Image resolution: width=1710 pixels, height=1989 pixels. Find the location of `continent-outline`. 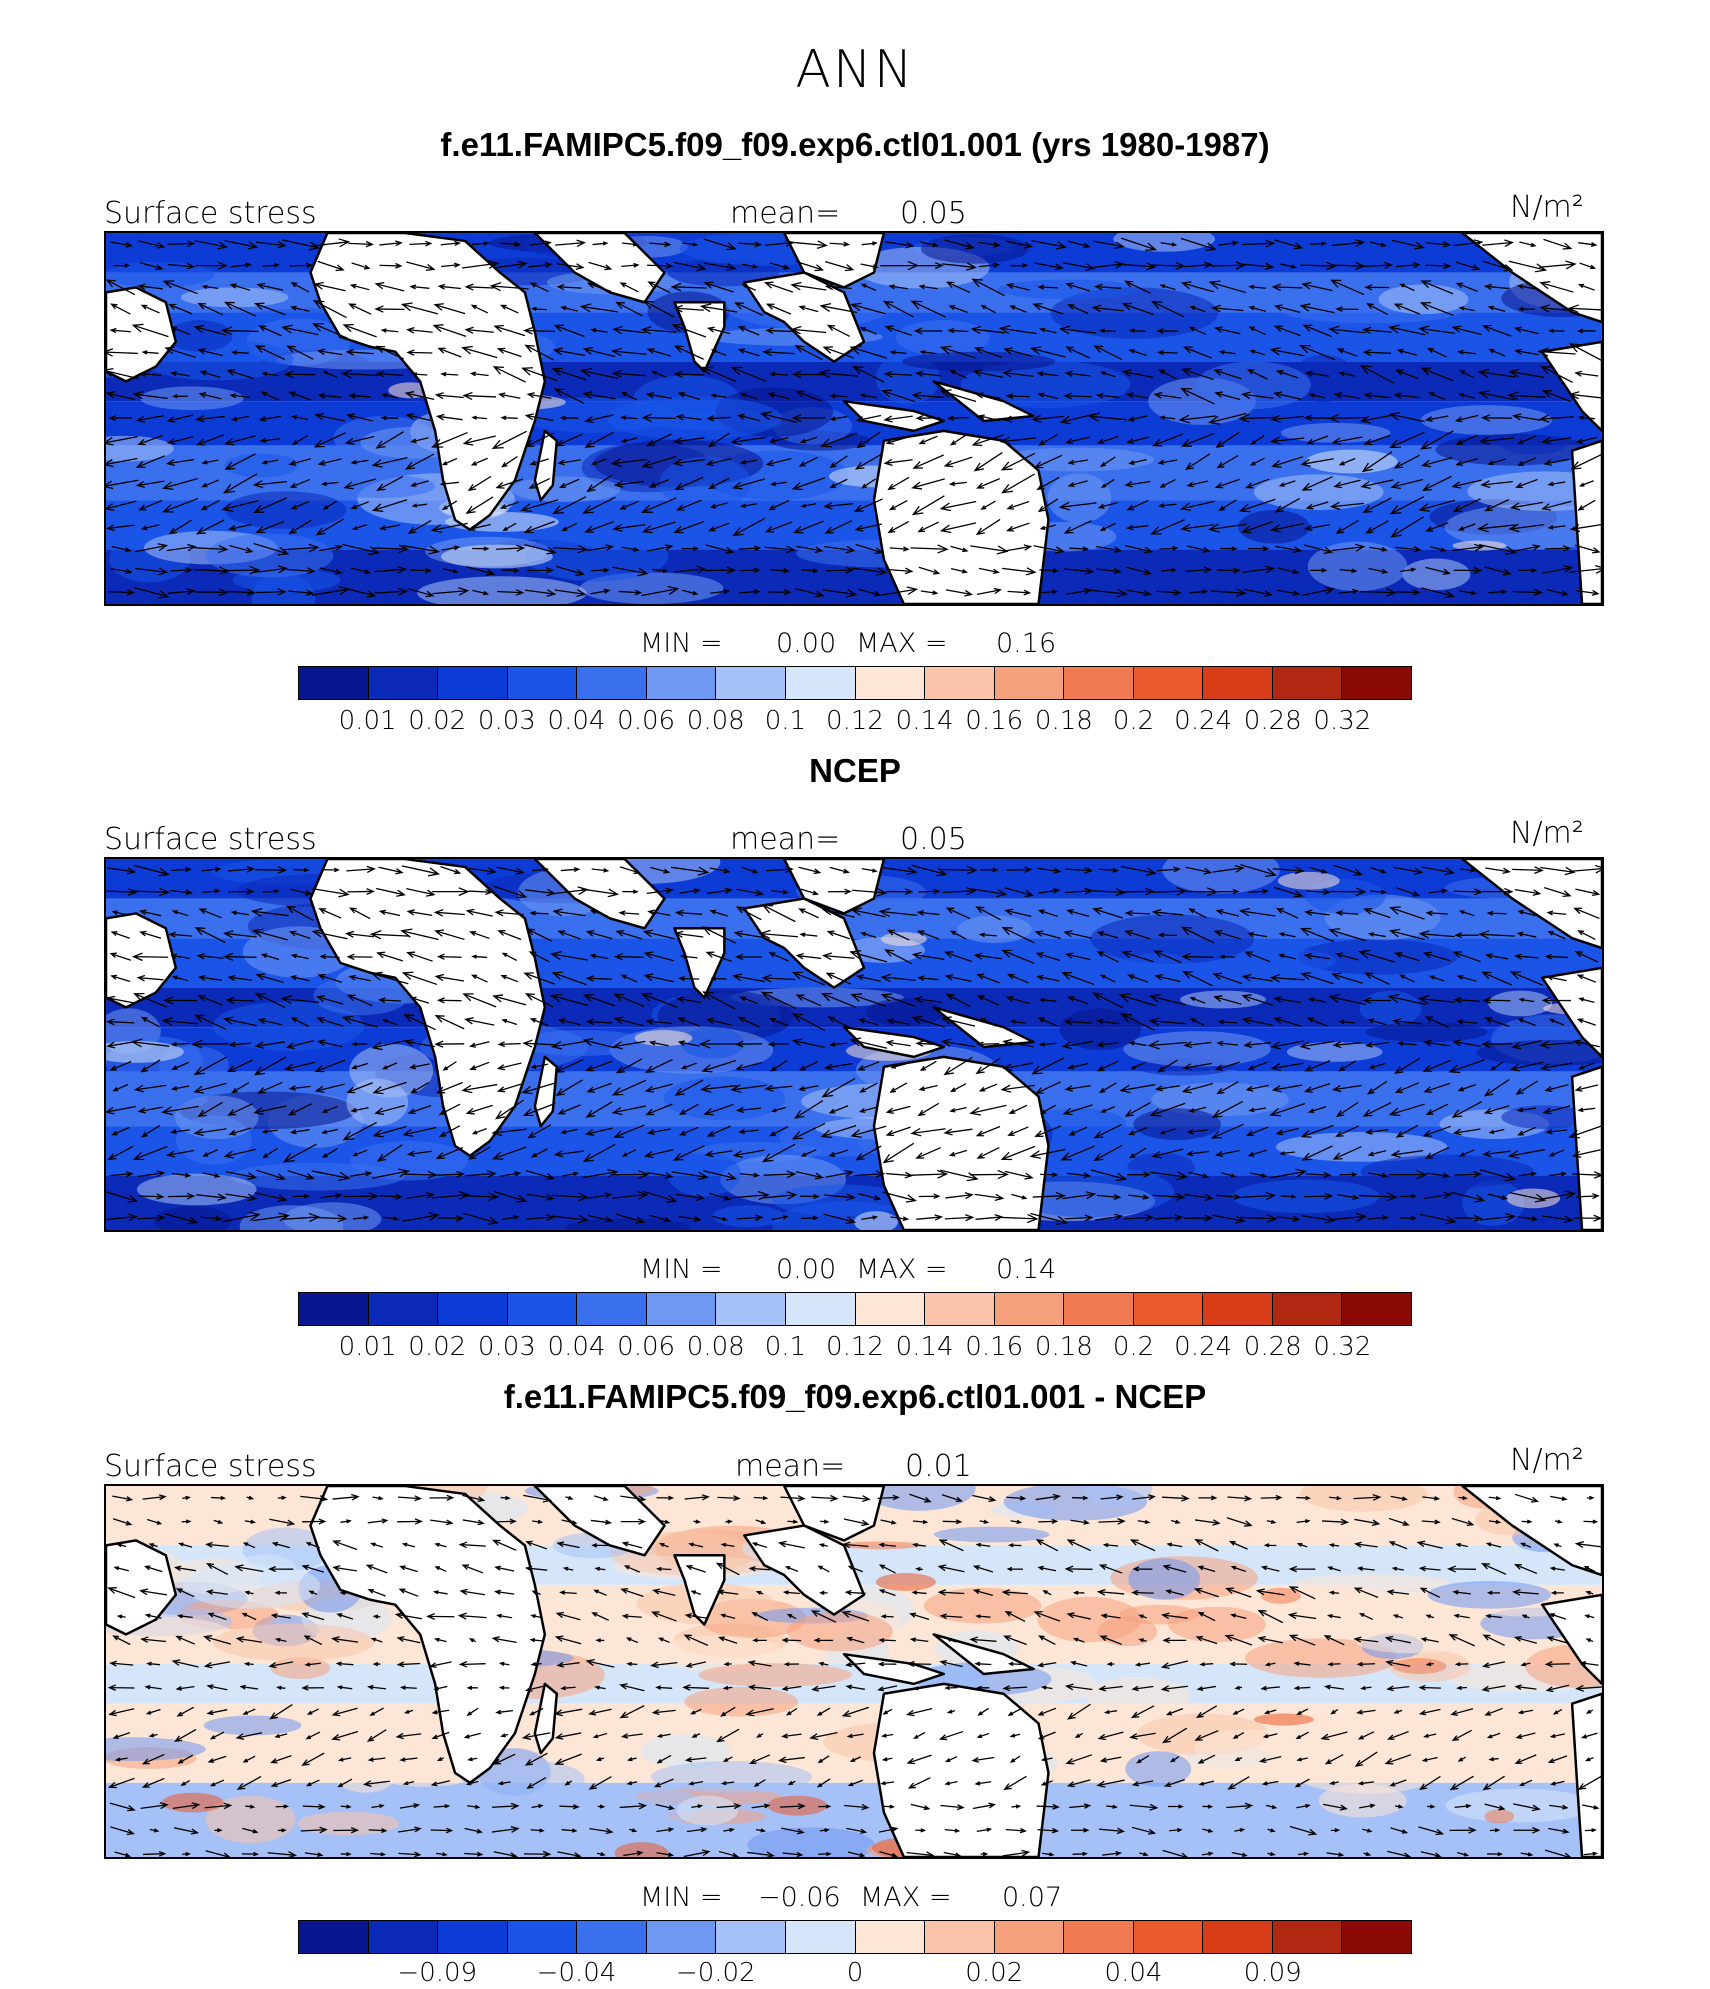

continent-outline is located at coordinates (894, 1042).